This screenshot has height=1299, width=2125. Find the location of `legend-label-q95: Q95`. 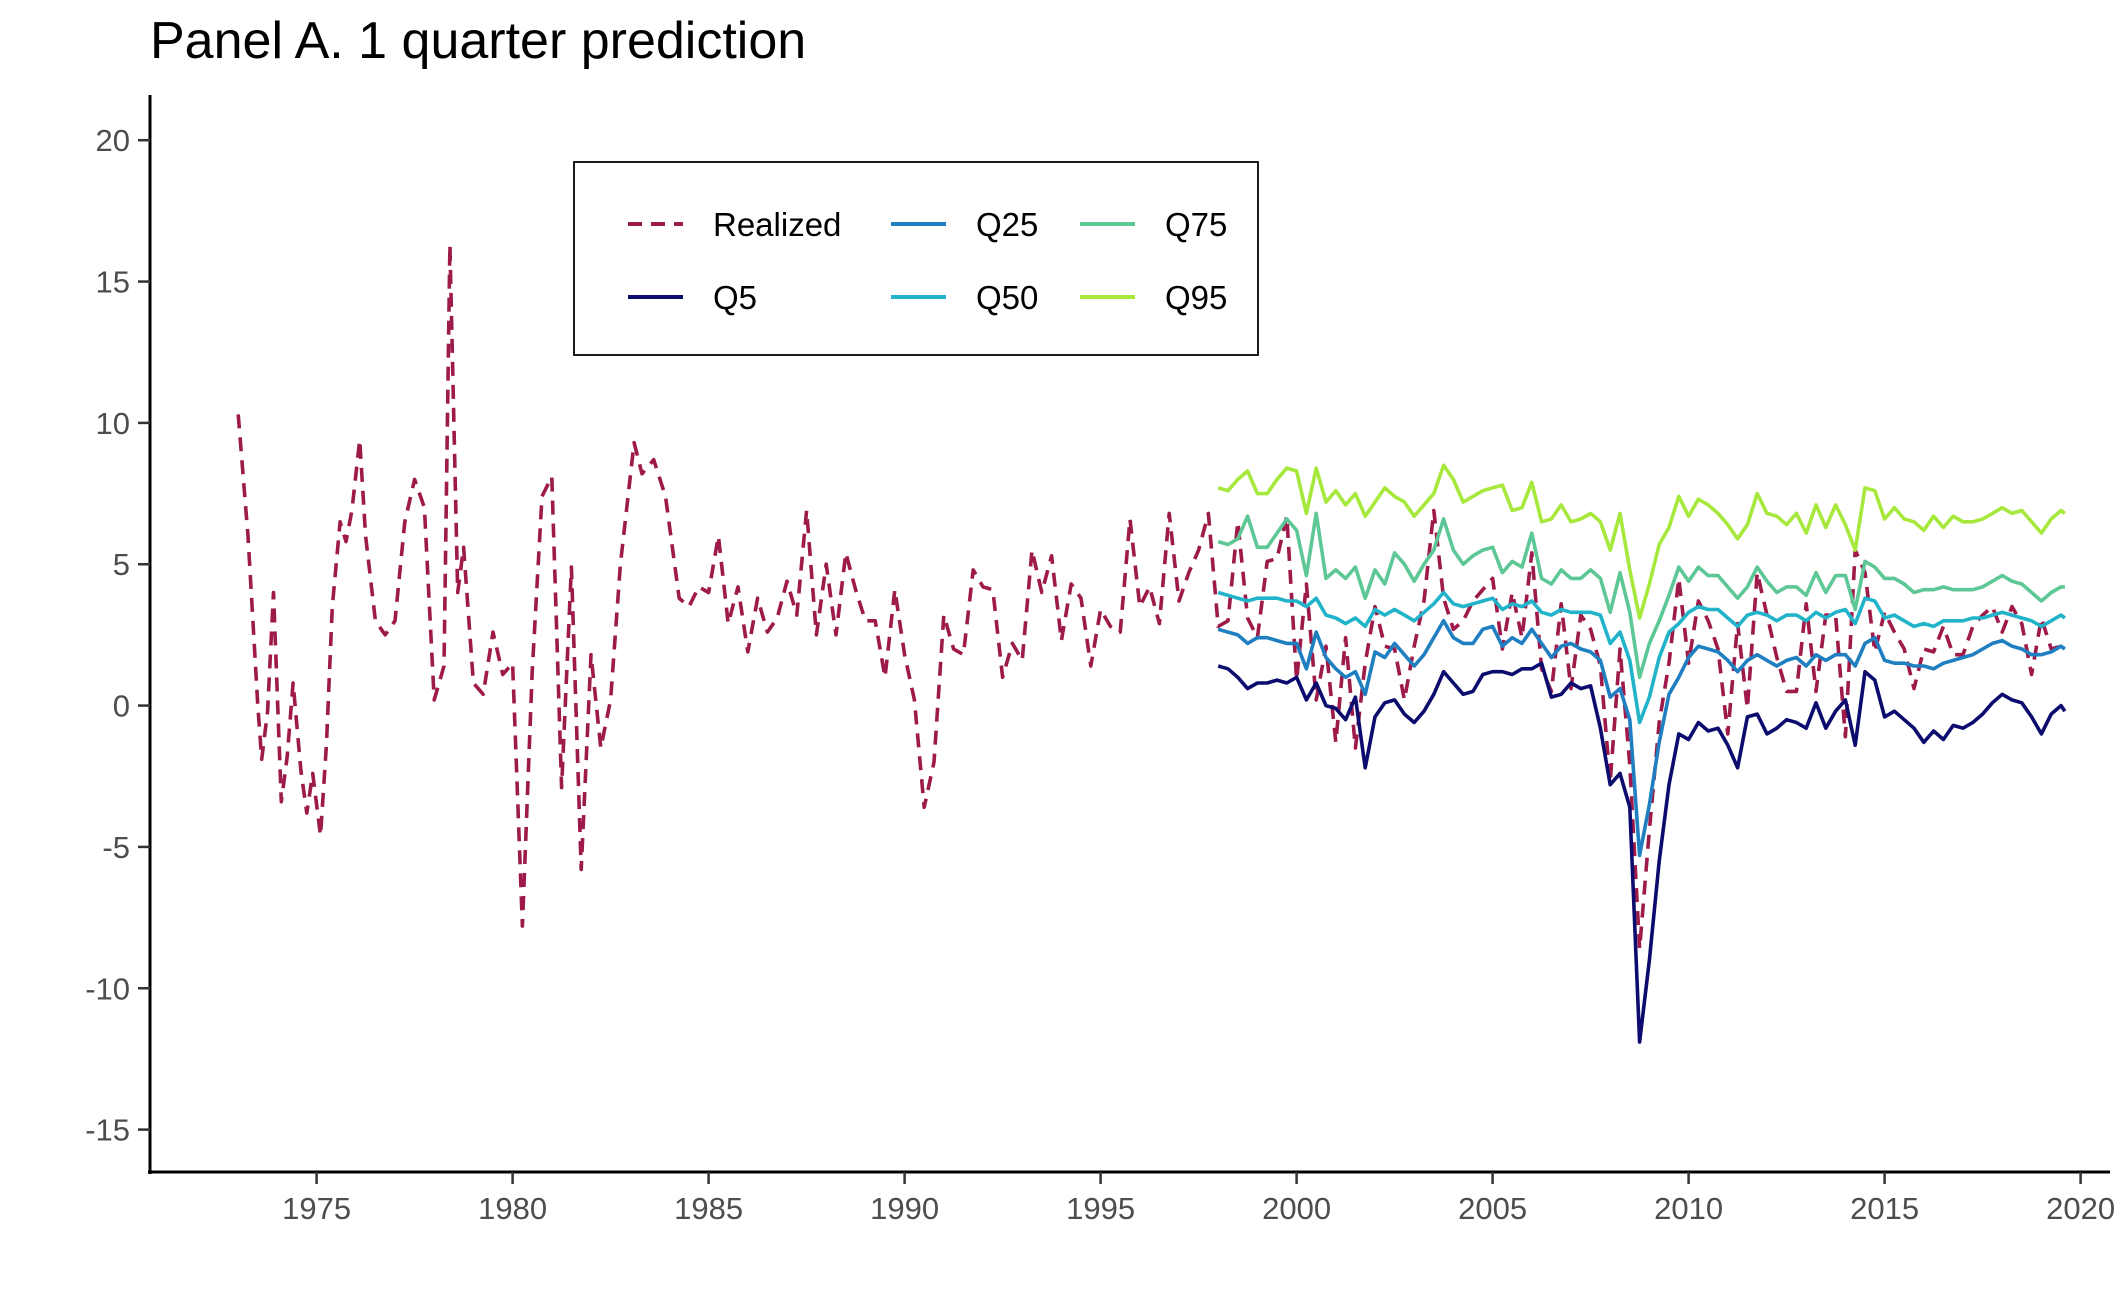

legend-label-q95: Q95 is located at coordinates (1196, 297).